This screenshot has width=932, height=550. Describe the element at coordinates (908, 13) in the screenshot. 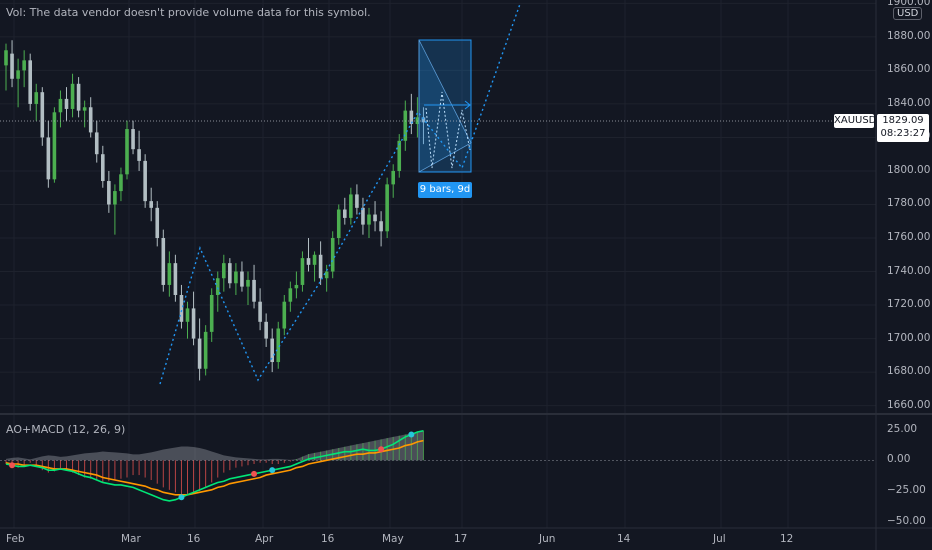

I see `currency-badge: USD` at that location.